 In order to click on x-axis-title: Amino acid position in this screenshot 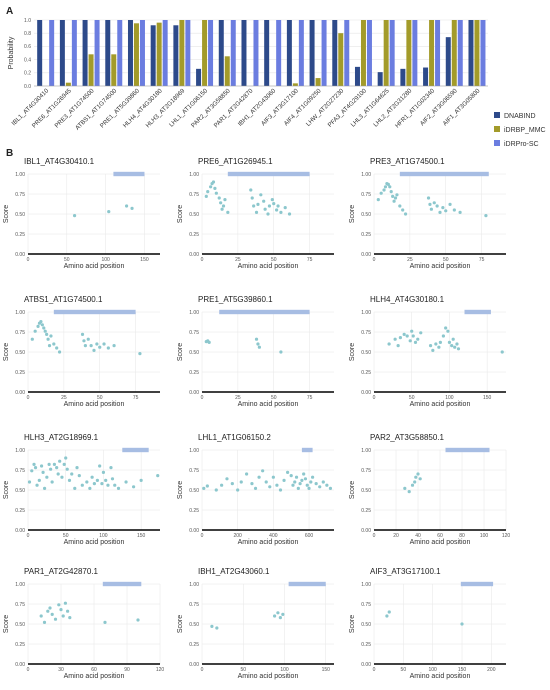, I will do `click(268, 676)`.